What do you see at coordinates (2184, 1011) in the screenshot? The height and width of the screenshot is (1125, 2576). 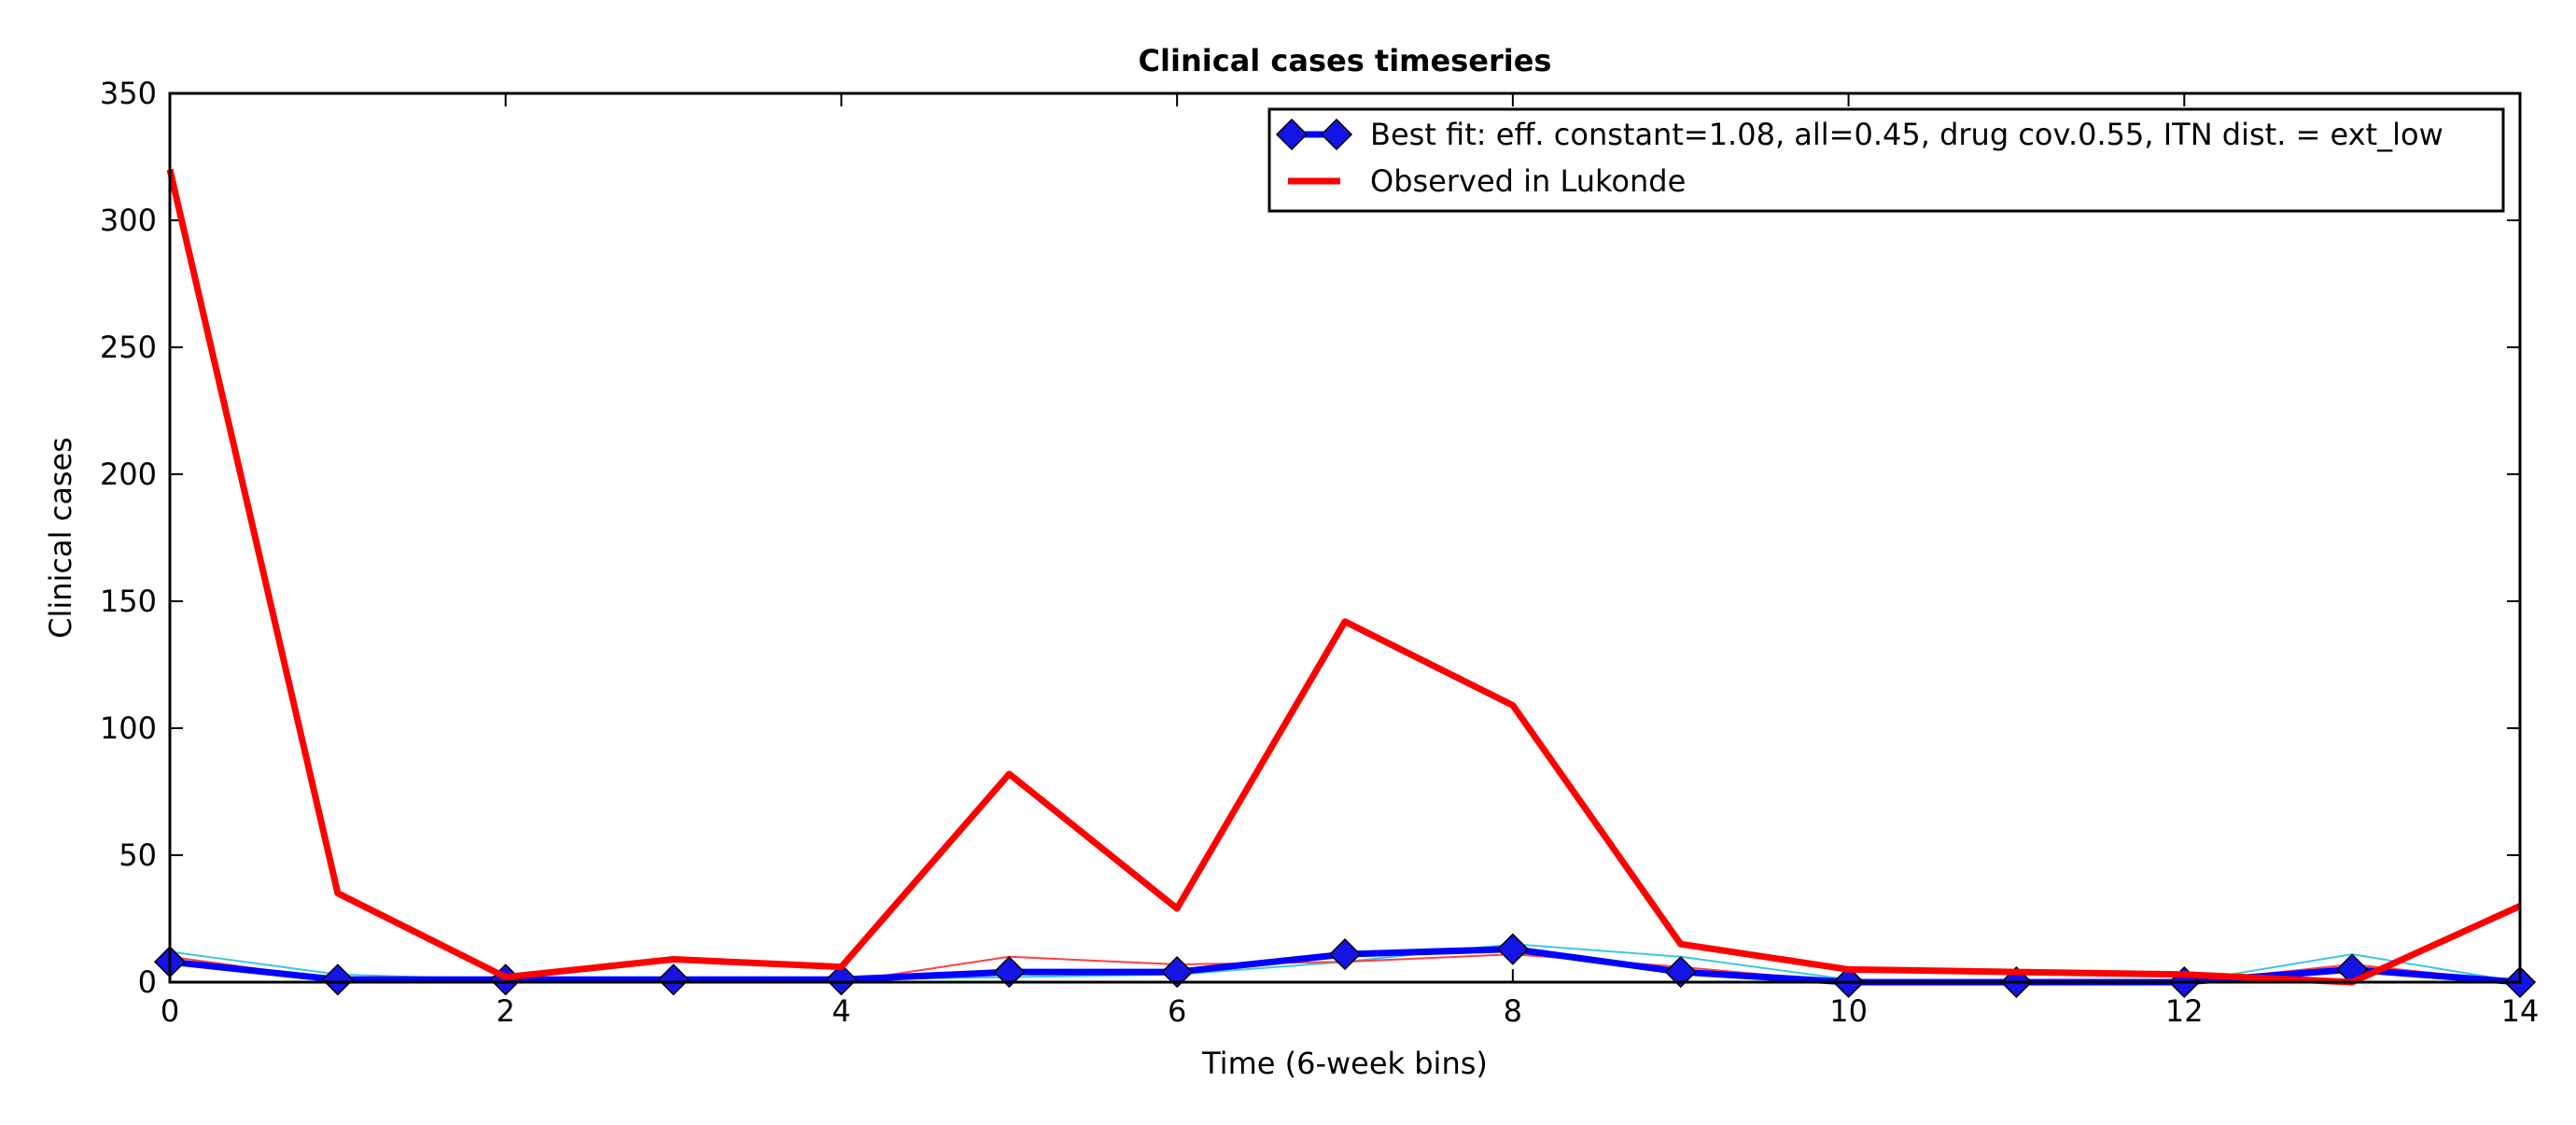 I see `x-tick-label: 12` at bounding box center [2184, 1011].